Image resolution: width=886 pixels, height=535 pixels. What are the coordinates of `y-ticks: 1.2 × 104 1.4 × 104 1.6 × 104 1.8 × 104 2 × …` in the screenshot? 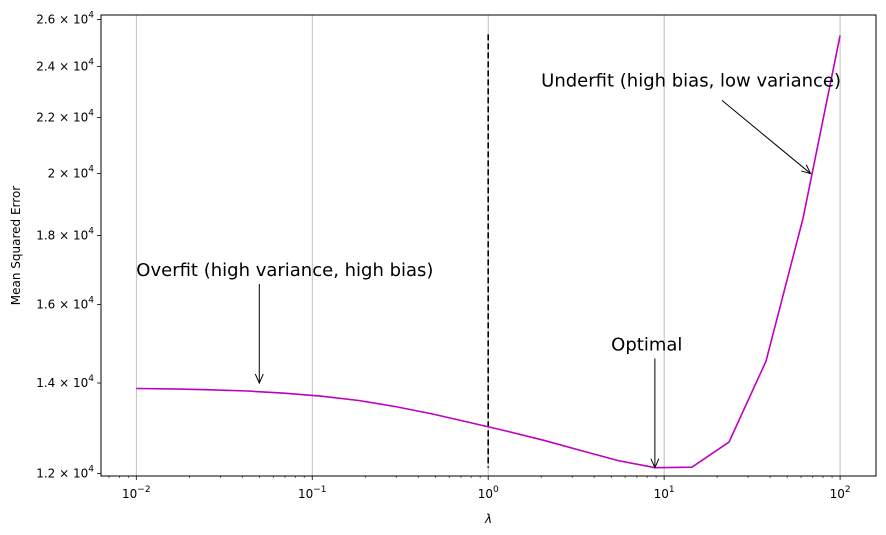 It's located at (68, 245).